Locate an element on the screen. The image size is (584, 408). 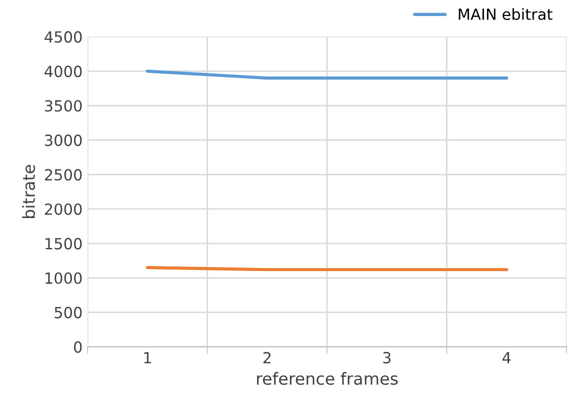
y-tick-label: 1000 is located at coordinates (64, 278).